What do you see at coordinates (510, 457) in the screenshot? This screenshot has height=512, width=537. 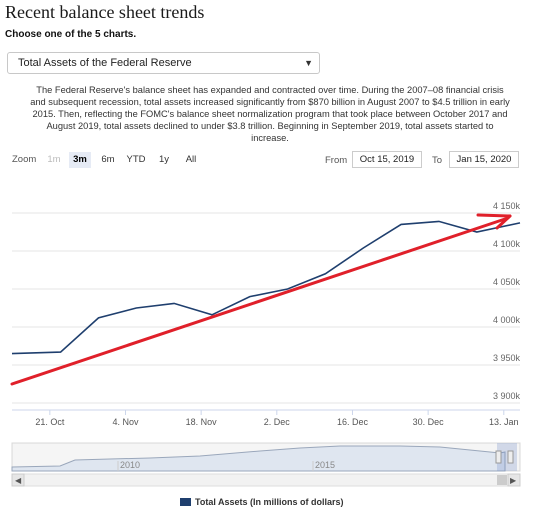 I see `navigator-right-handle` at bounding box center [510, 457].